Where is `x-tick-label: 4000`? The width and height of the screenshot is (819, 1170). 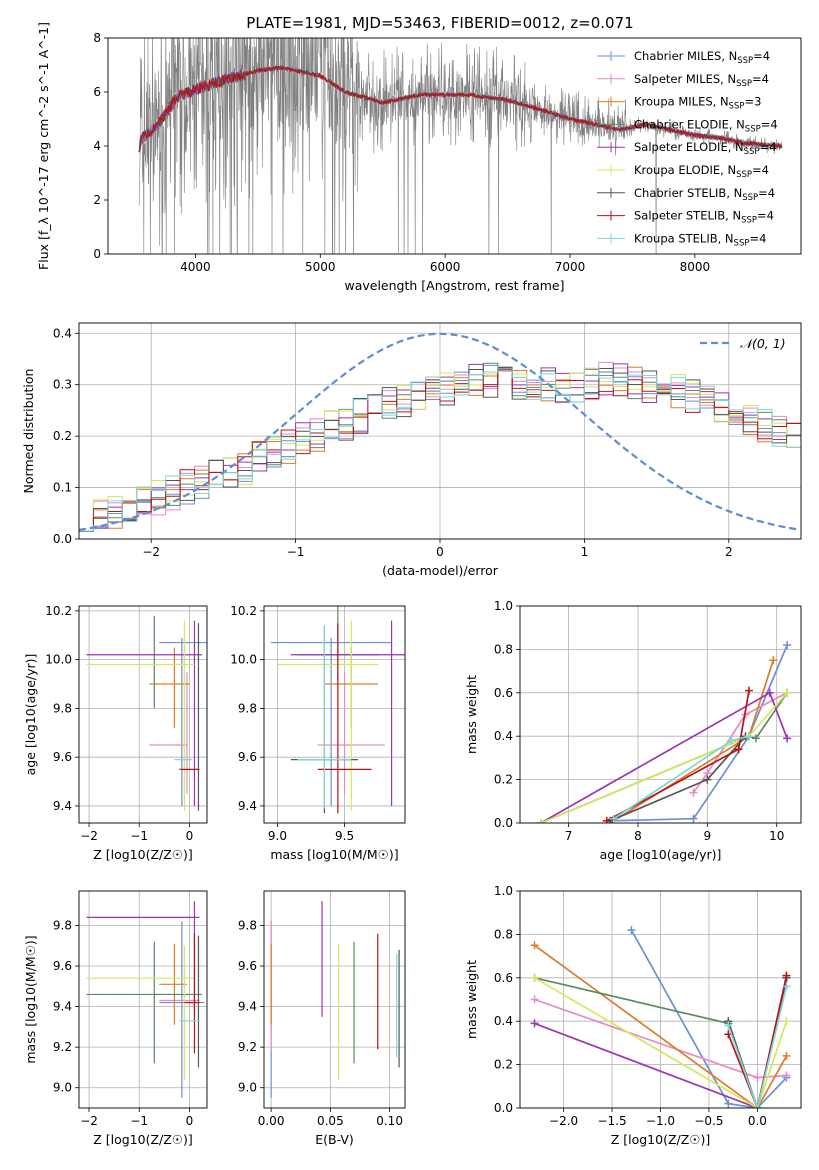
x-tick-label: 4000 is located at coordinates (195, 267).